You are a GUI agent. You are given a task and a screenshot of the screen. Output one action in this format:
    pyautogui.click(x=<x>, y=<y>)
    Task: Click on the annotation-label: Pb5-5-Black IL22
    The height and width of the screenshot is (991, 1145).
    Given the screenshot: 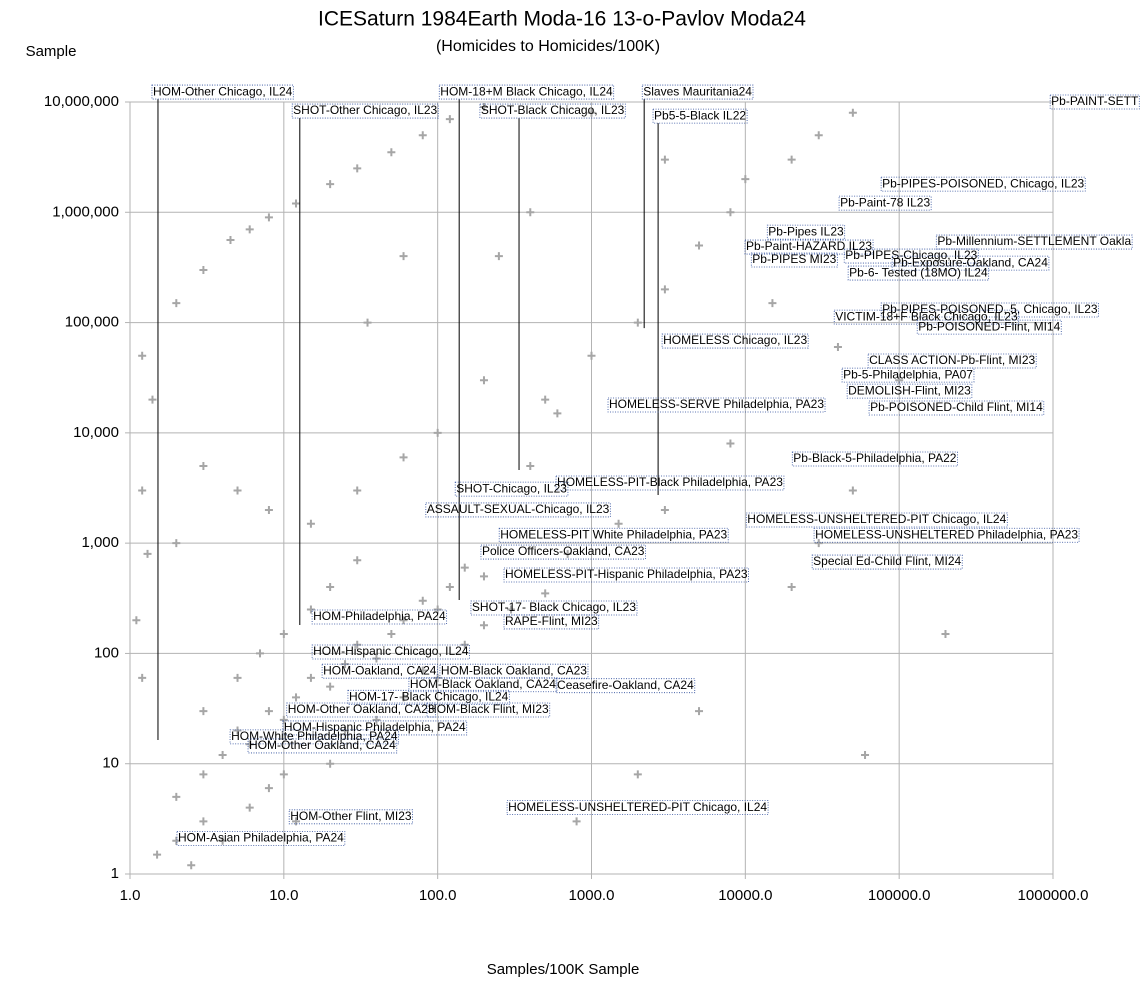 What is the action you would take?
    pyautogui.click(x=700, y=115)
    